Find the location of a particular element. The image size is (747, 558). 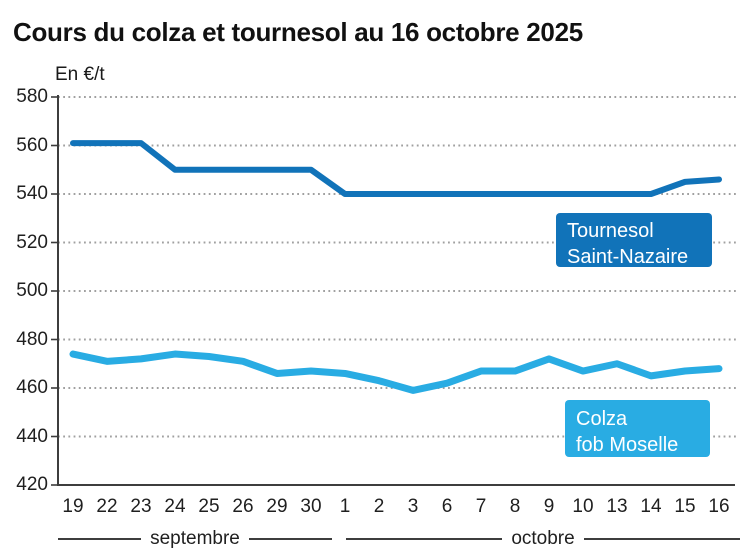

y-tick-label-500: 500 is located at coordinates (32, 290).